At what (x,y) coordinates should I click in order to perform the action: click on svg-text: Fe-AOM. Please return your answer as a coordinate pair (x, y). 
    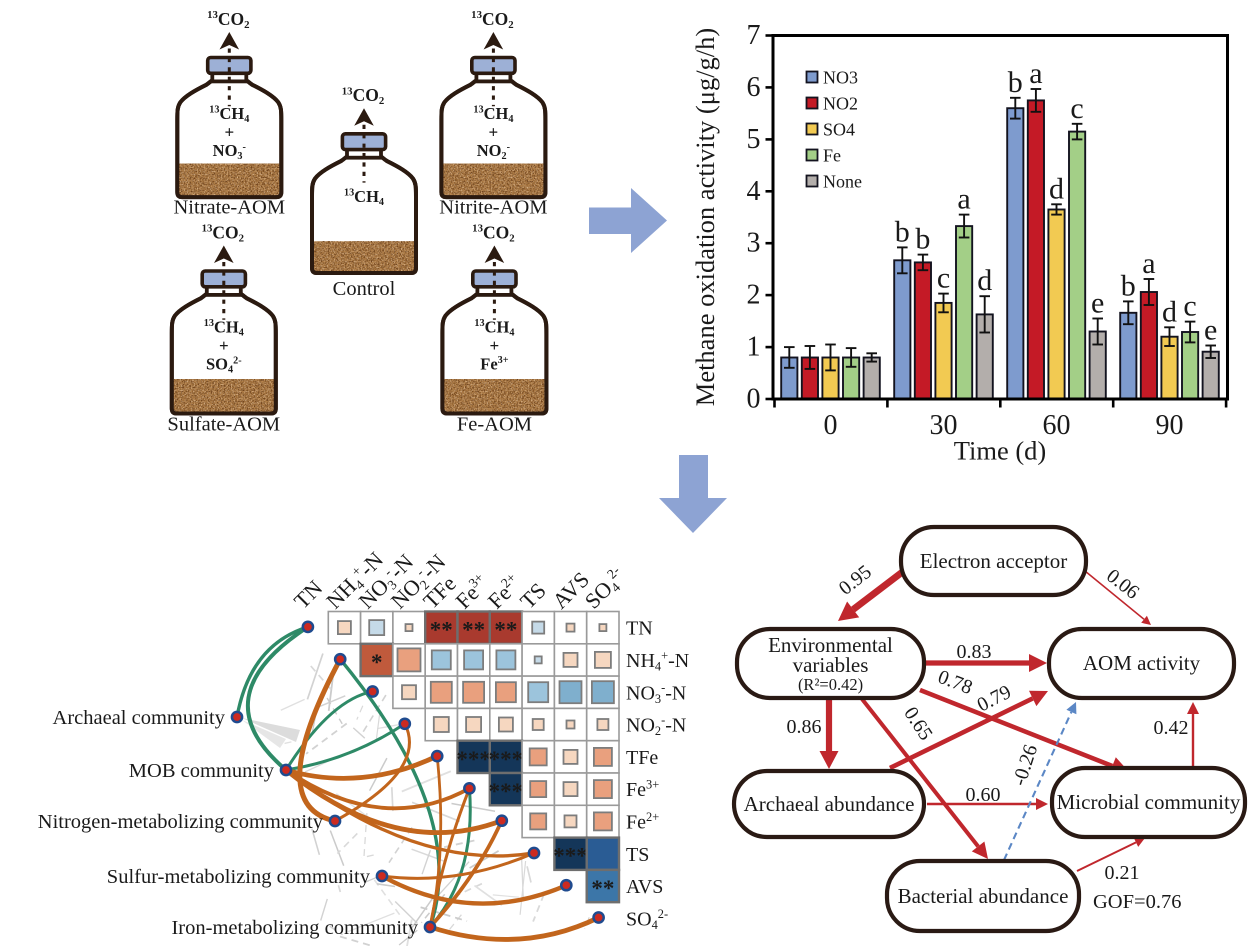
    Looking at the image, I should click on (494, 425).